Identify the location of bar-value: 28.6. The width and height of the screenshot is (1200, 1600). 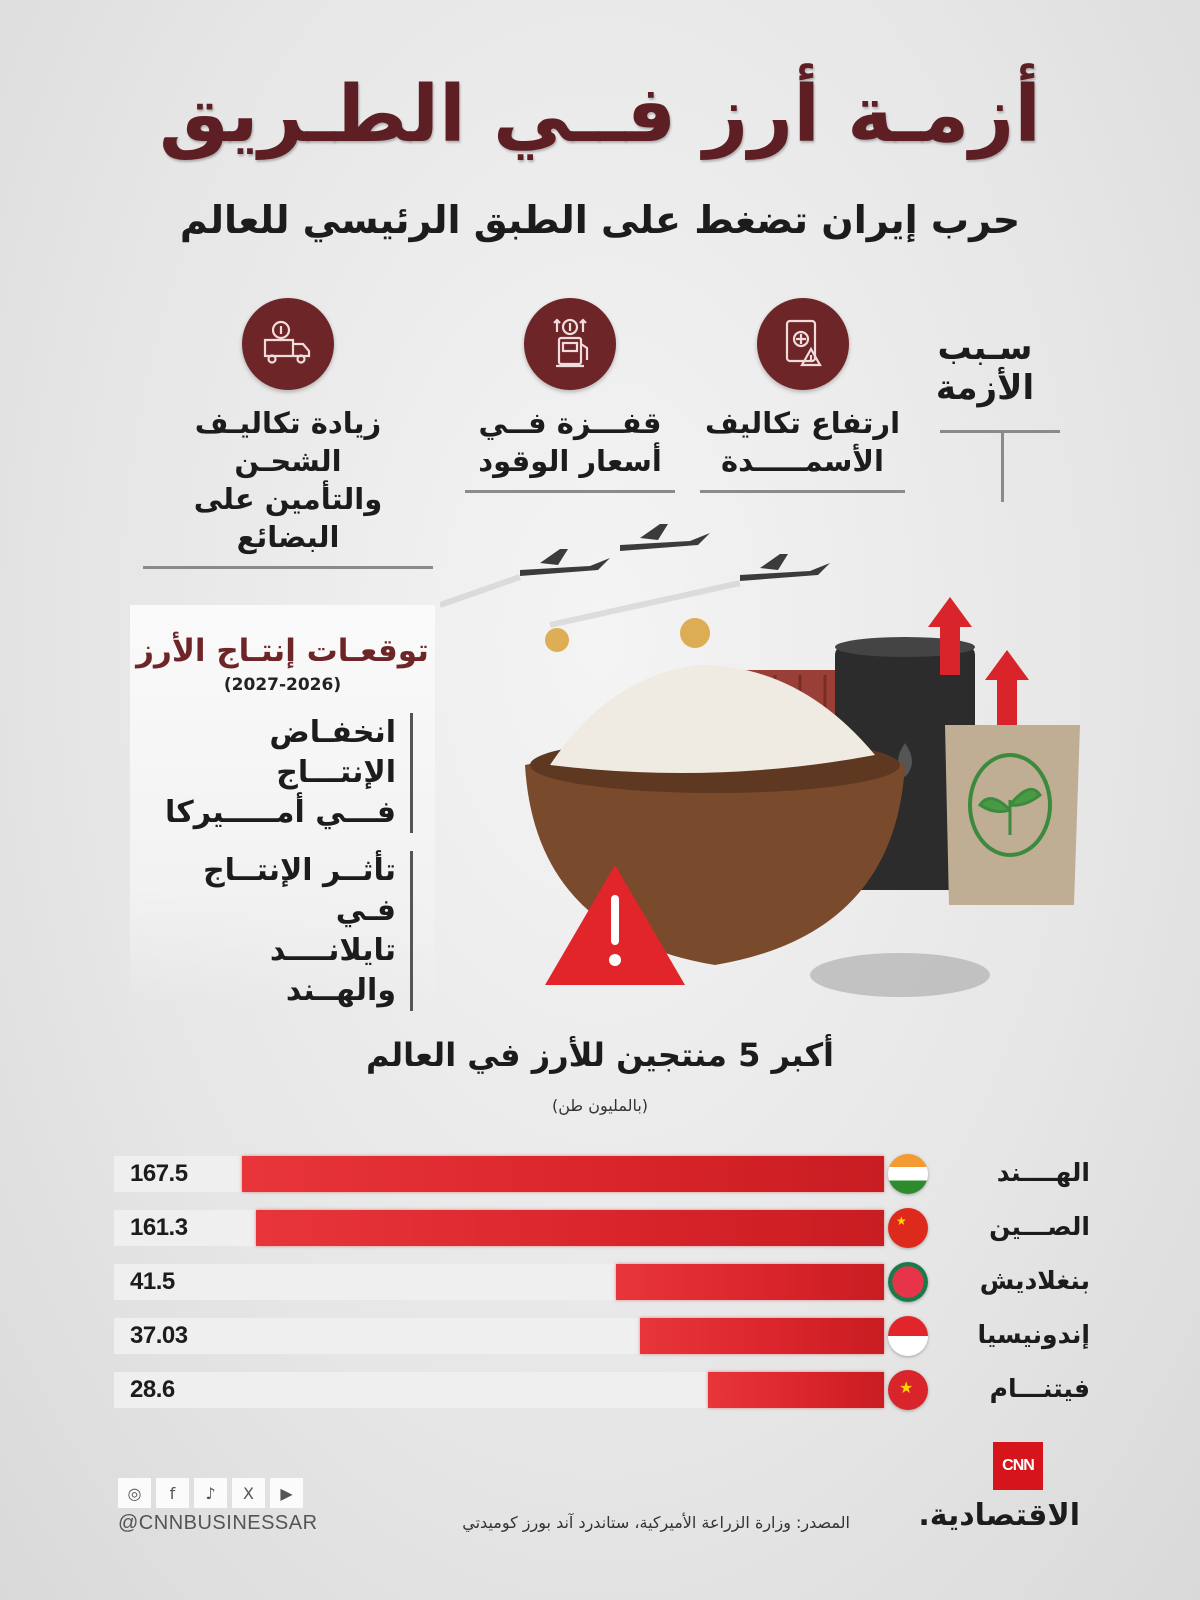
(152, 1389).